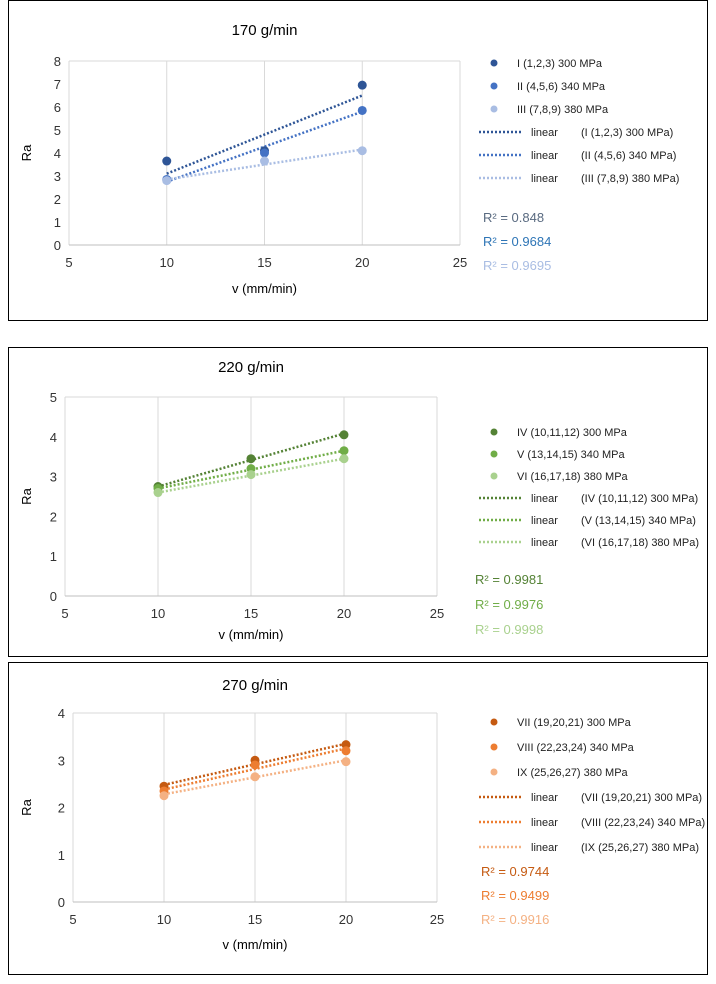 The image size is (716, 984). I want to click on legend-entry: VIII (22,23,24) 340 MPa, so click(576, 748).